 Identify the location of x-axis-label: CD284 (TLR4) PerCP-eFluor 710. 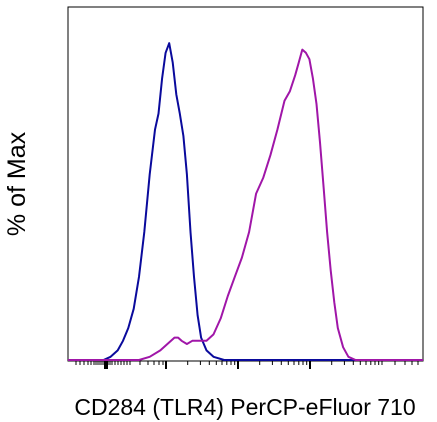
(244, 407).